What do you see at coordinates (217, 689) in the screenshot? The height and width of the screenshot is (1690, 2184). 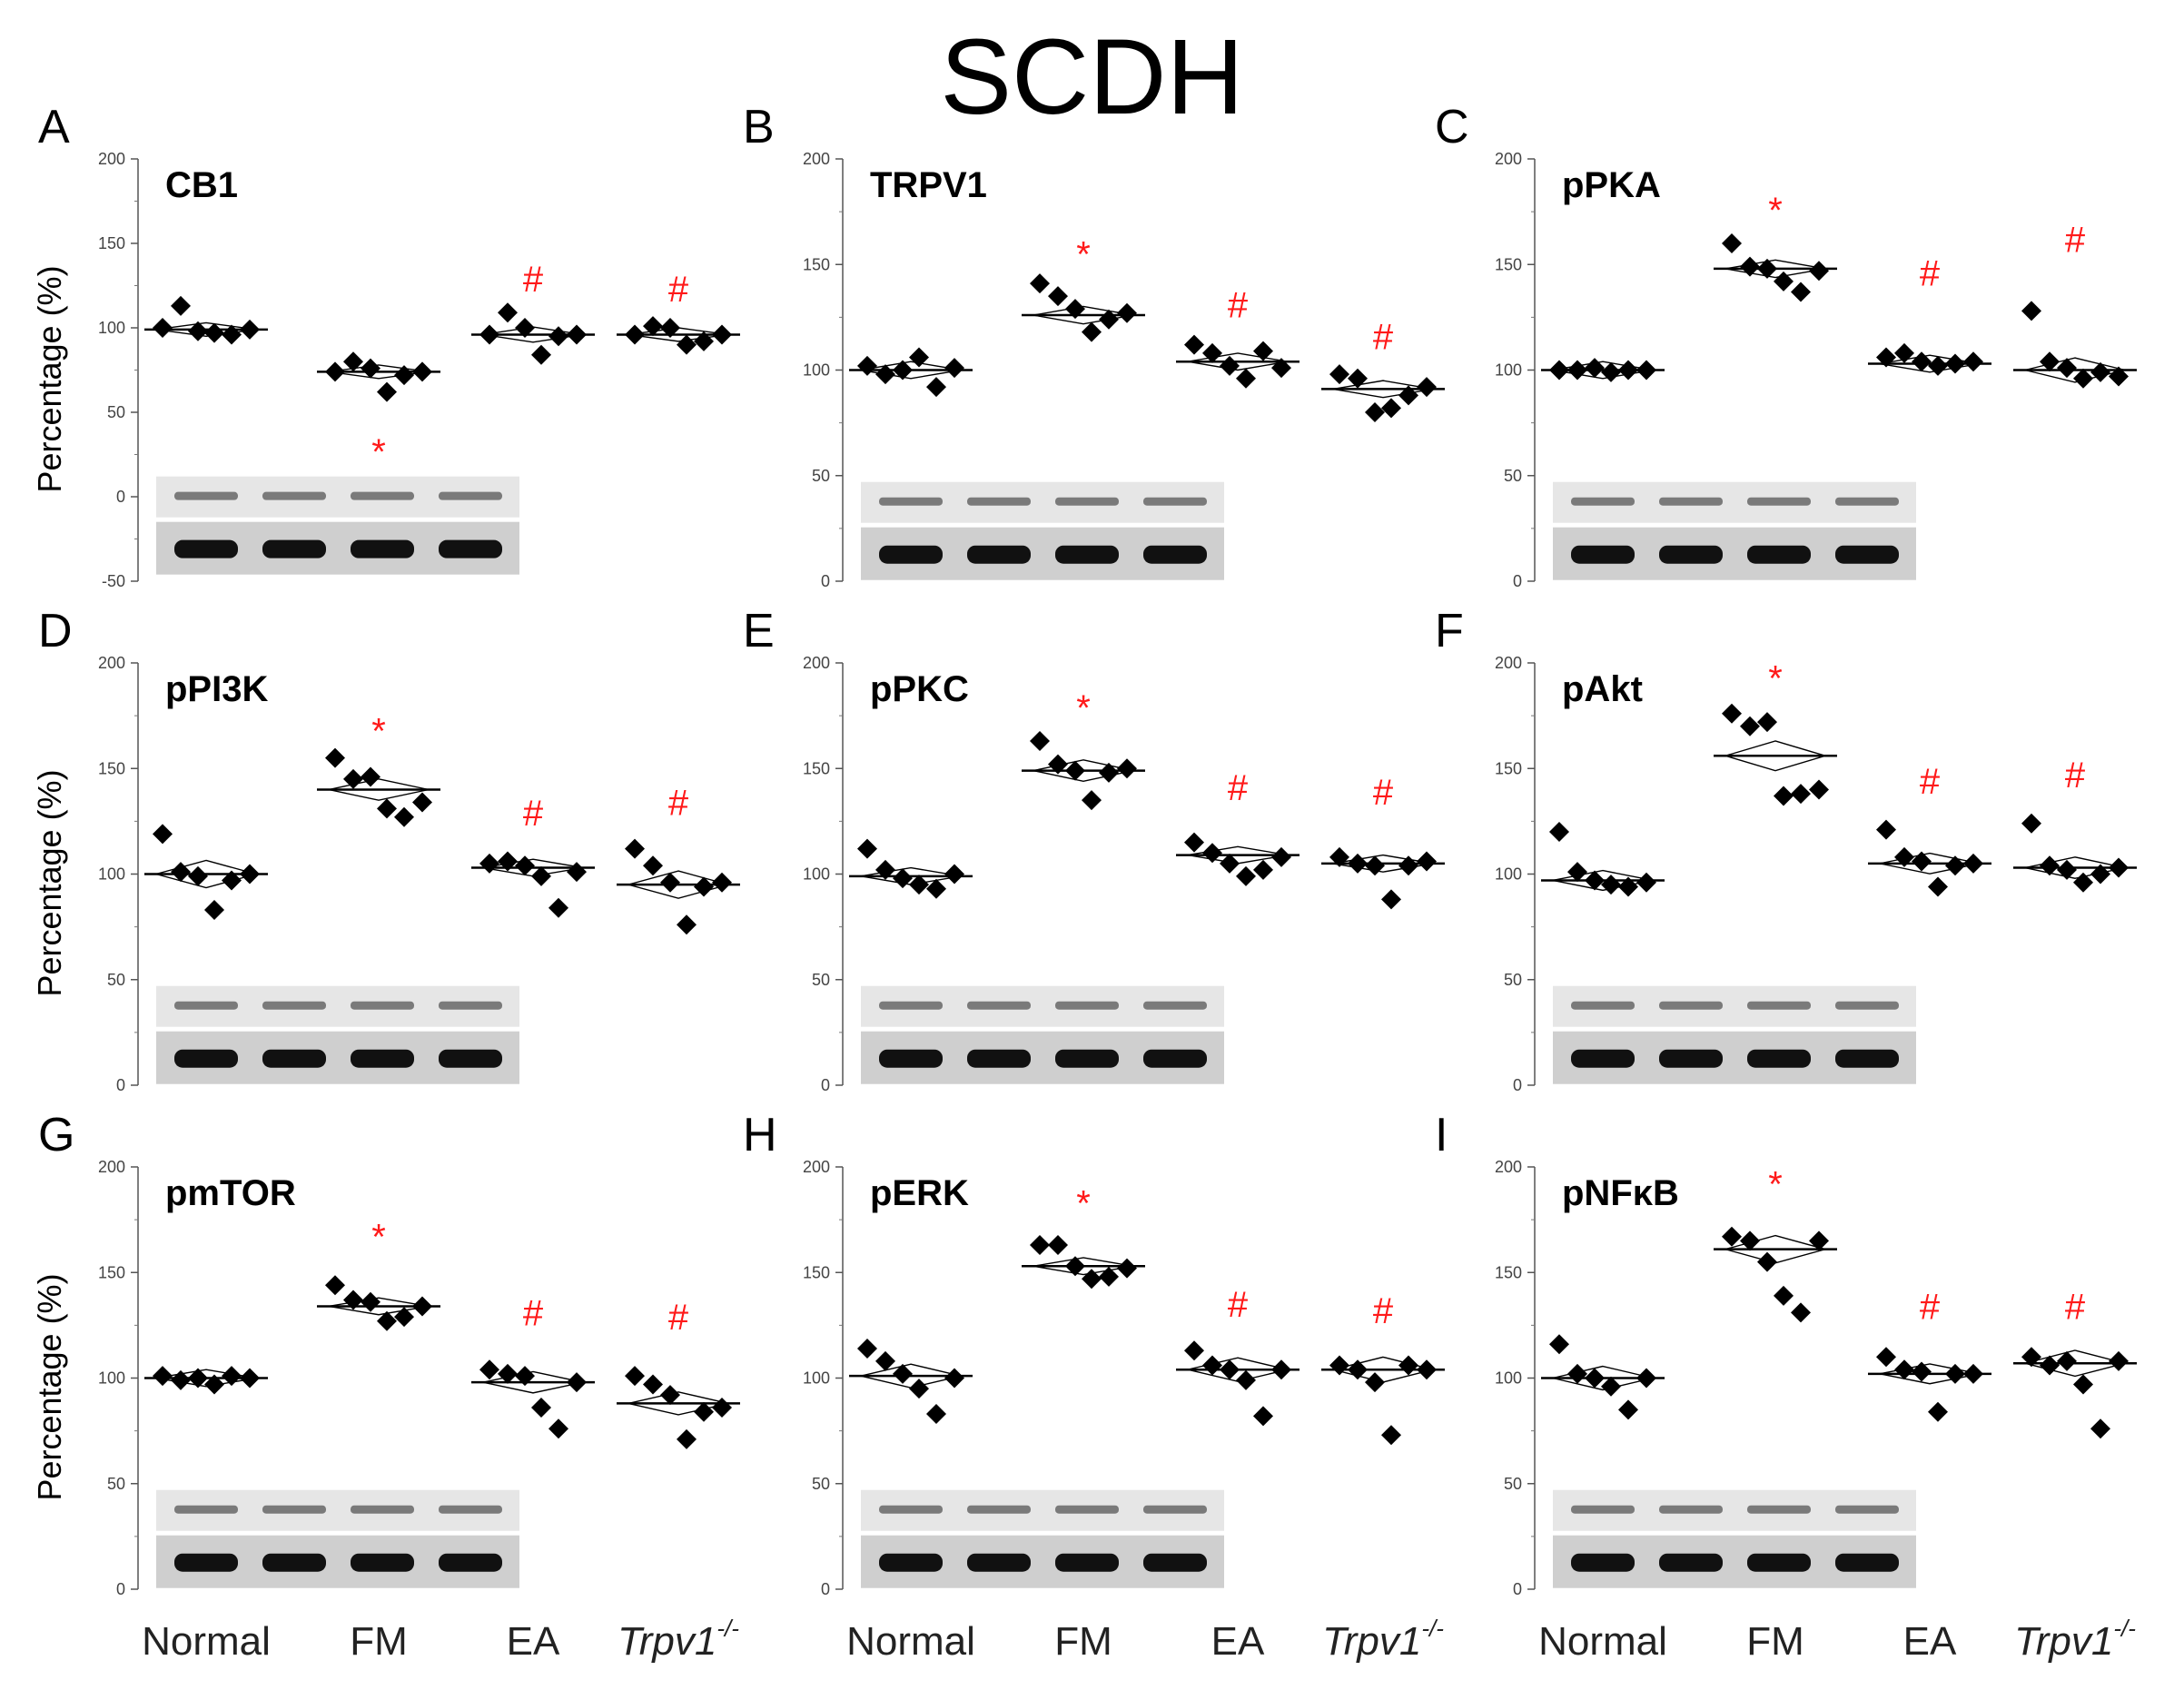 I see `panel-title: pPI3K` at bounding box center [217, 689].